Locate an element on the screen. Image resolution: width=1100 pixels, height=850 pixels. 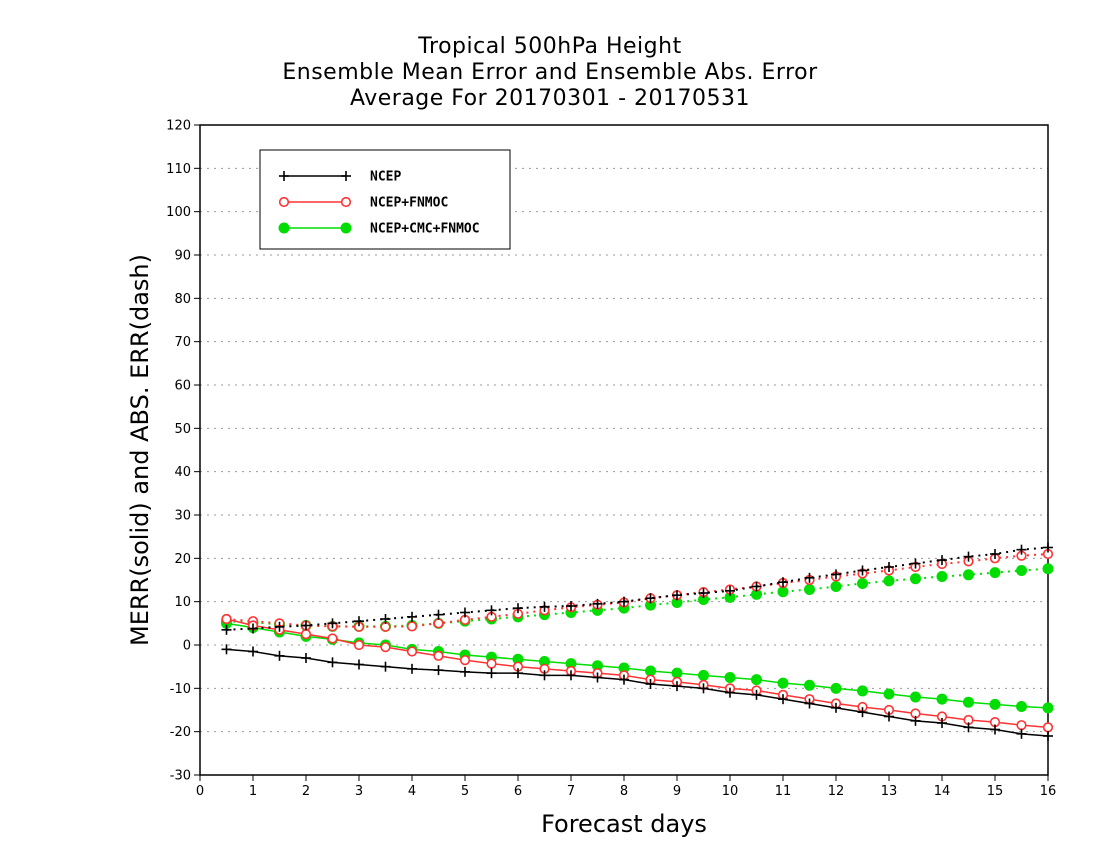
legend-label: NCEP+CMC+FNMOC is located at coordinates (425, 229).